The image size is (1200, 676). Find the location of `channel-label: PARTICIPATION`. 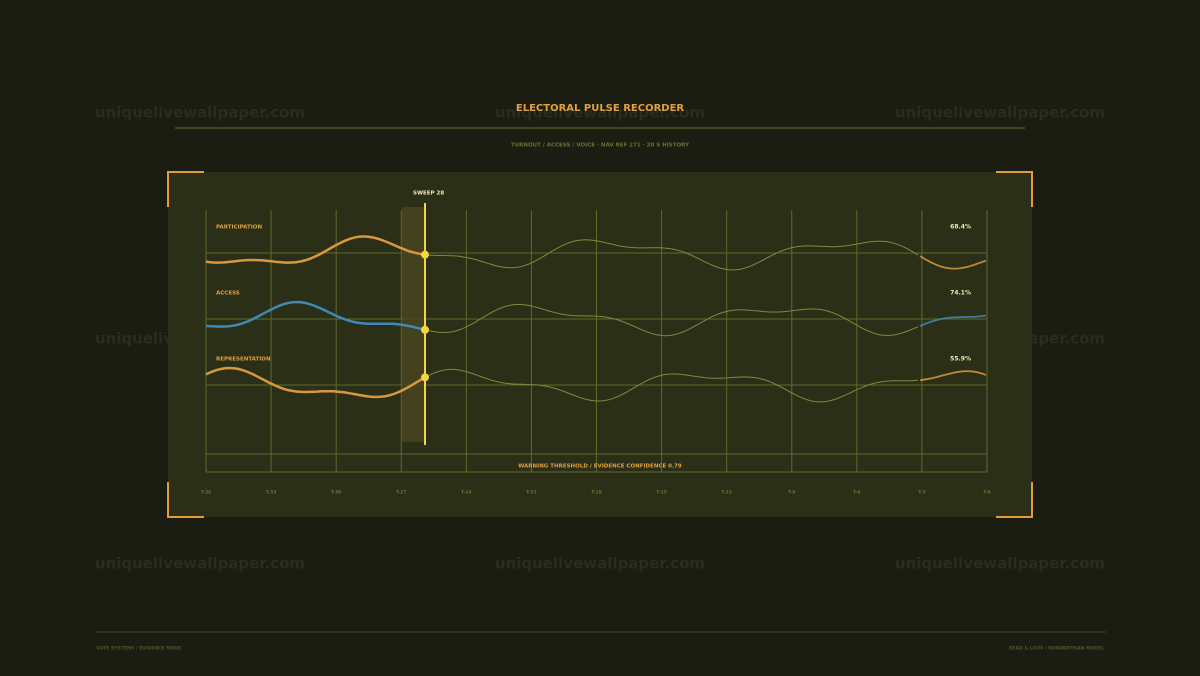

channel-label: PARTICIPATION is located at coordinates (239, 228).